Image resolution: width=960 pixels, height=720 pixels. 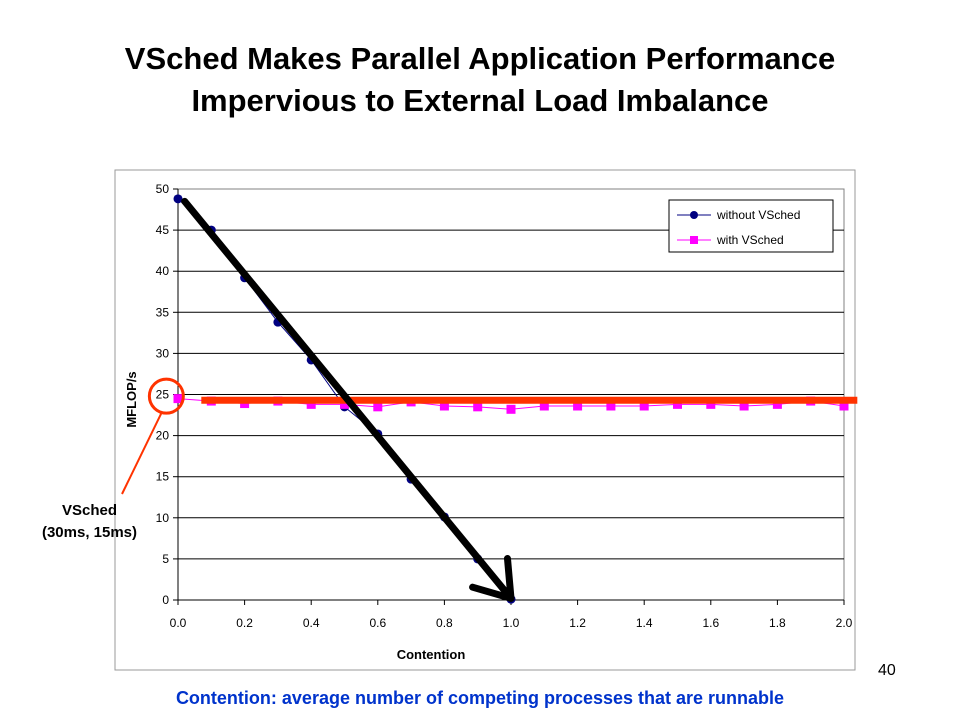 I want to click on y-tick-label-5: 5, so click(x=165, y=559).